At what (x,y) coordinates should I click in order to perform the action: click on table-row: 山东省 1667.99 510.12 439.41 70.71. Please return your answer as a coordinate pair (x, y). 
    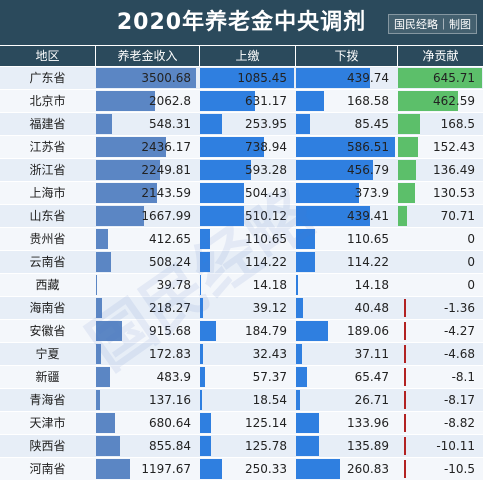
    Looking at the image, I should click on (241, 216).